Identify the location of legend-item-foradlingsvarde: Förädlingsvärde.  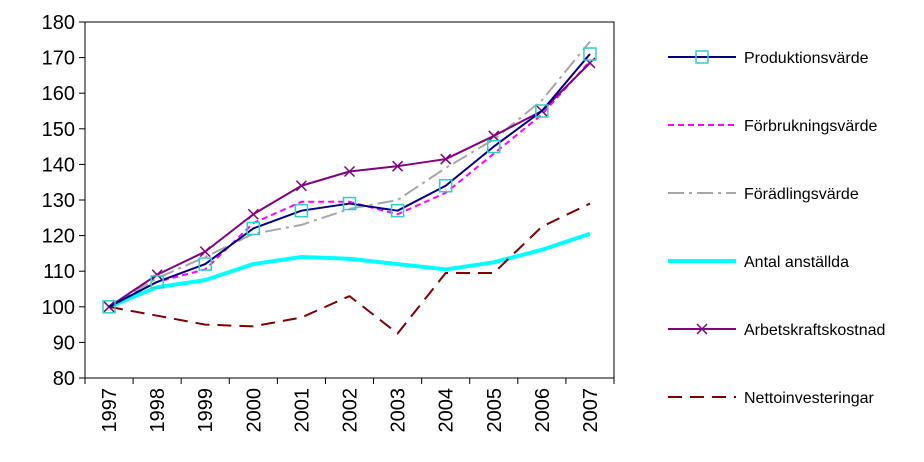
(763, 194).